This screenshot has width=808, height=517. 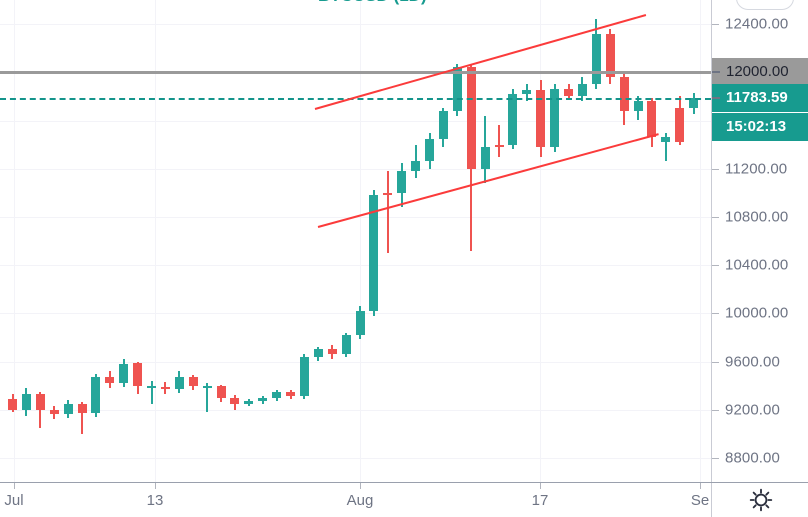 What do you see at coordinates (756, 169) in the screenshot?
I see `price-axis-label: 11200.00` at bounding box center [756, 169].